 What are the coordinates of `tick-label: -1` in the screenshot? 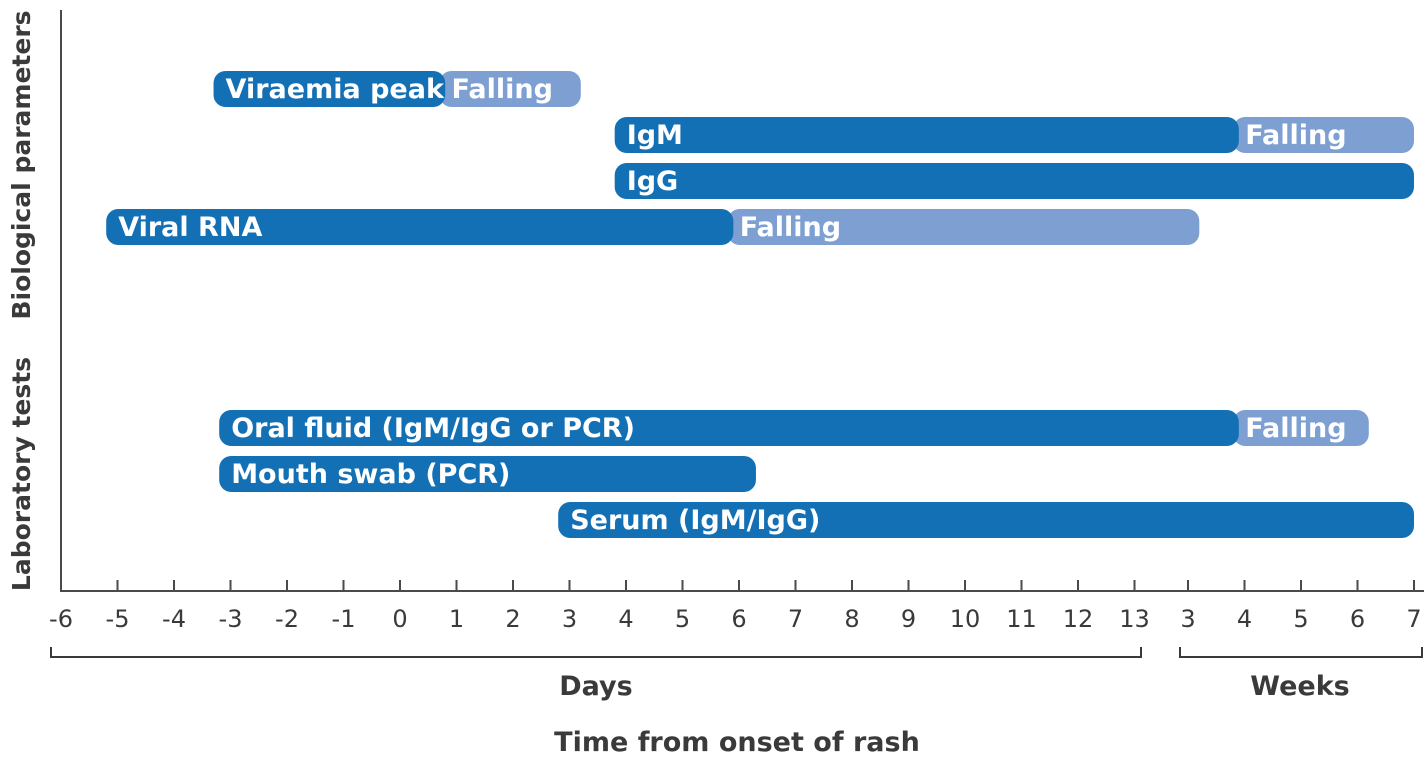 It's located at (344, 619).